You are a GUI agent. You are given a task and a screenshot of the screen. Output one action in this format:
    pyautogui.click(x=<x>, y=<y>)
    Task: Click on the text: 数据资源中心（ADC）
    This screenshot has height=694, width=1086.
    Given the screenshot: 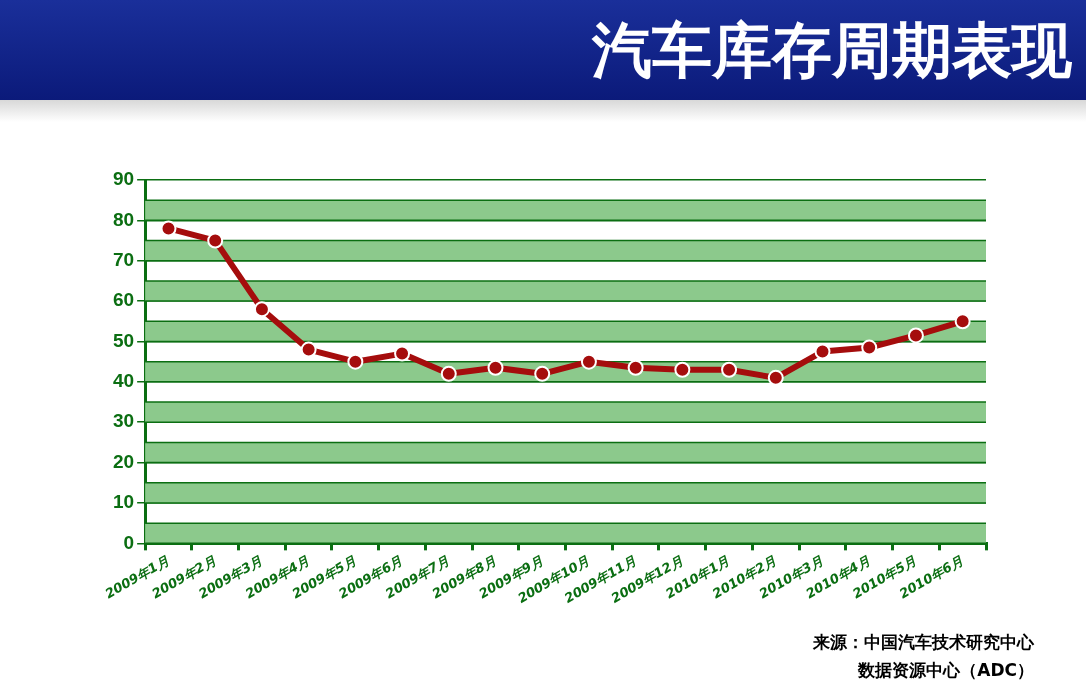 What is the action you would take?
    pyautogui.click(x=945, y=670)
    